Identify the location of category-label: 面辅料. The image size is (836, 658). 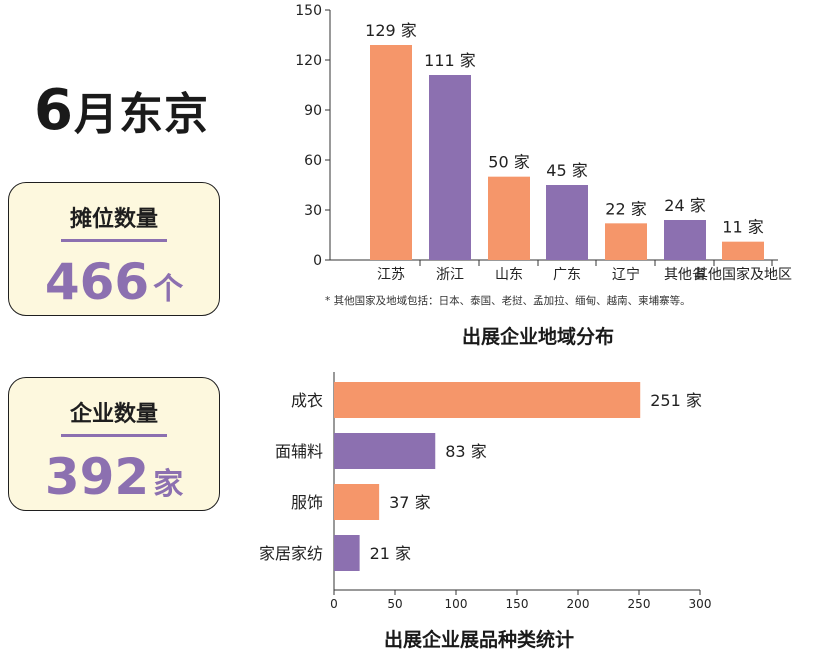
(299, 451).